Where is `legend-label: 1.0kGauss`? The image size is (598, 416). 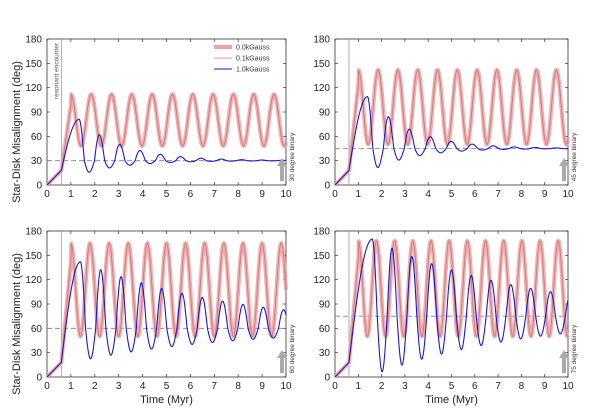 legend-label: 1.0kGauss is located at coordinates (253, 70).